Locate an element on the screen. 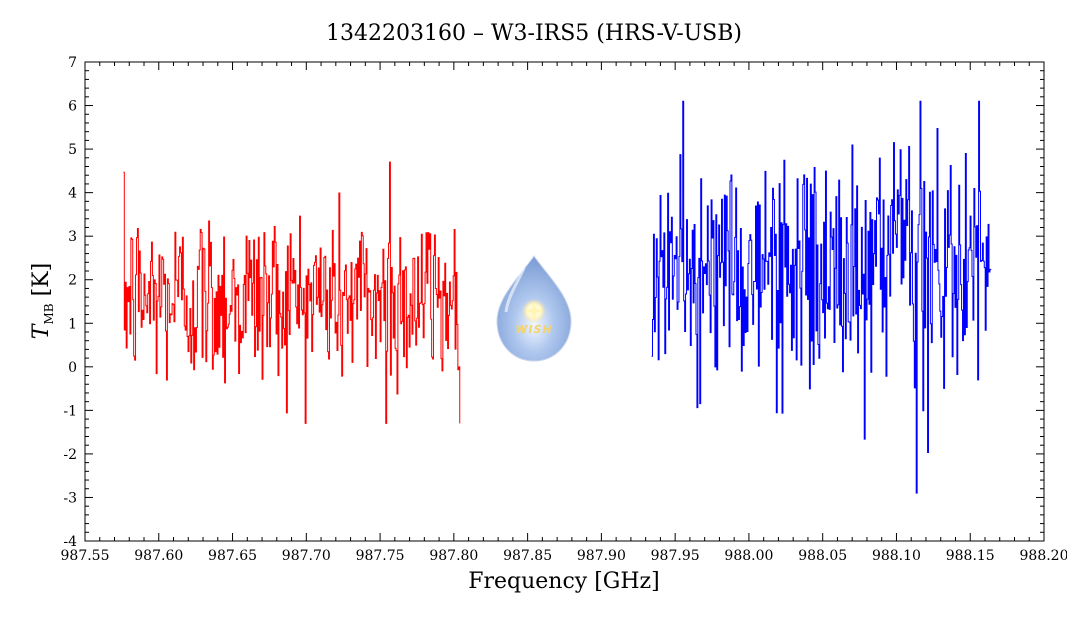 The image size is (1067, 618). x-tick-label: 987.90 is located at coordinates (601, 556).